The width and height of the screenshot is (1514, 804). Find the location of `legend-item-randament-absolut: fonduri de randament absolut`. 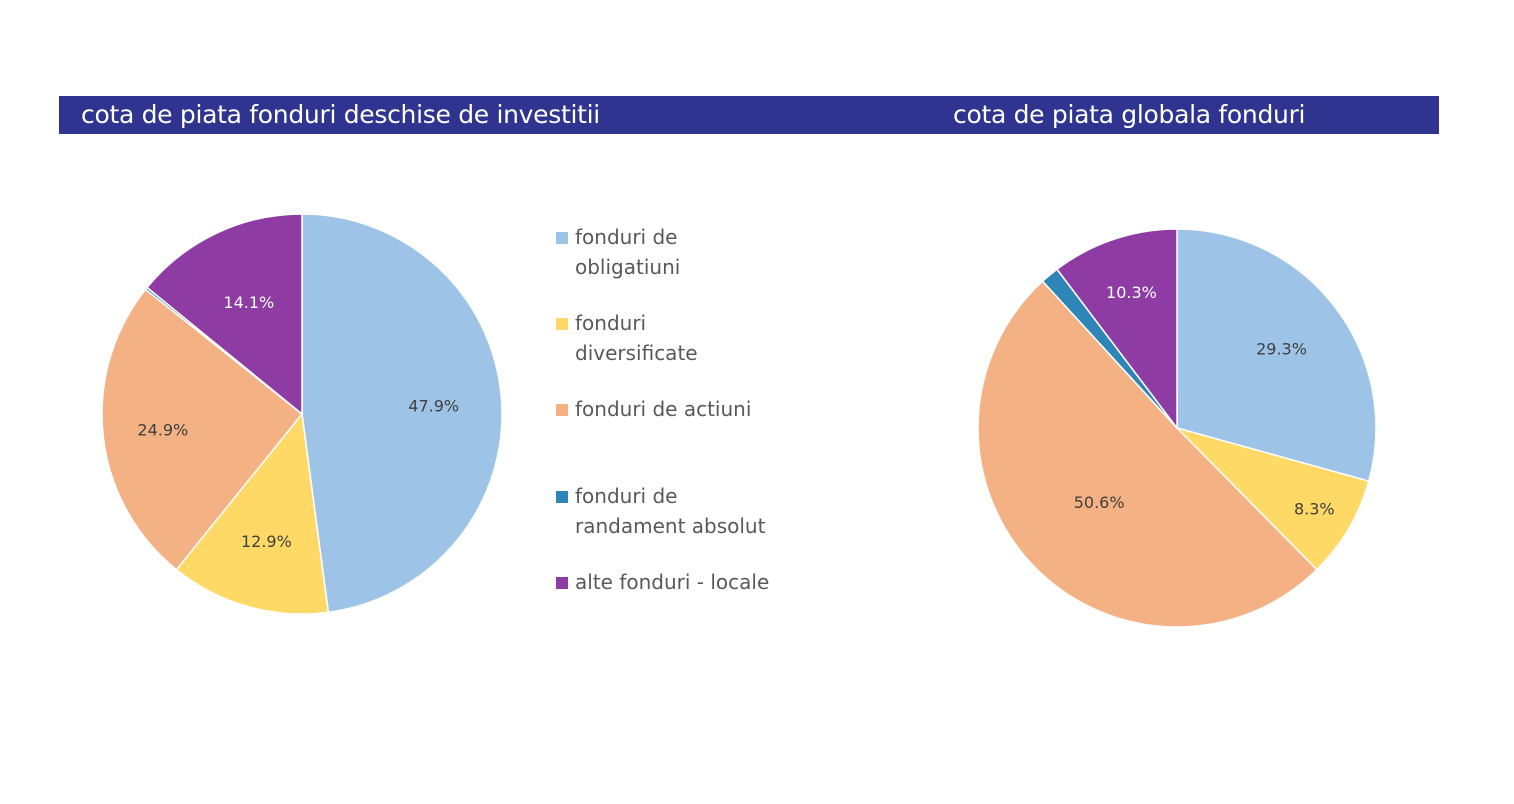

legend-item-randament-absolut: fonduri de randament absolut is located at coordinates (686, 511).